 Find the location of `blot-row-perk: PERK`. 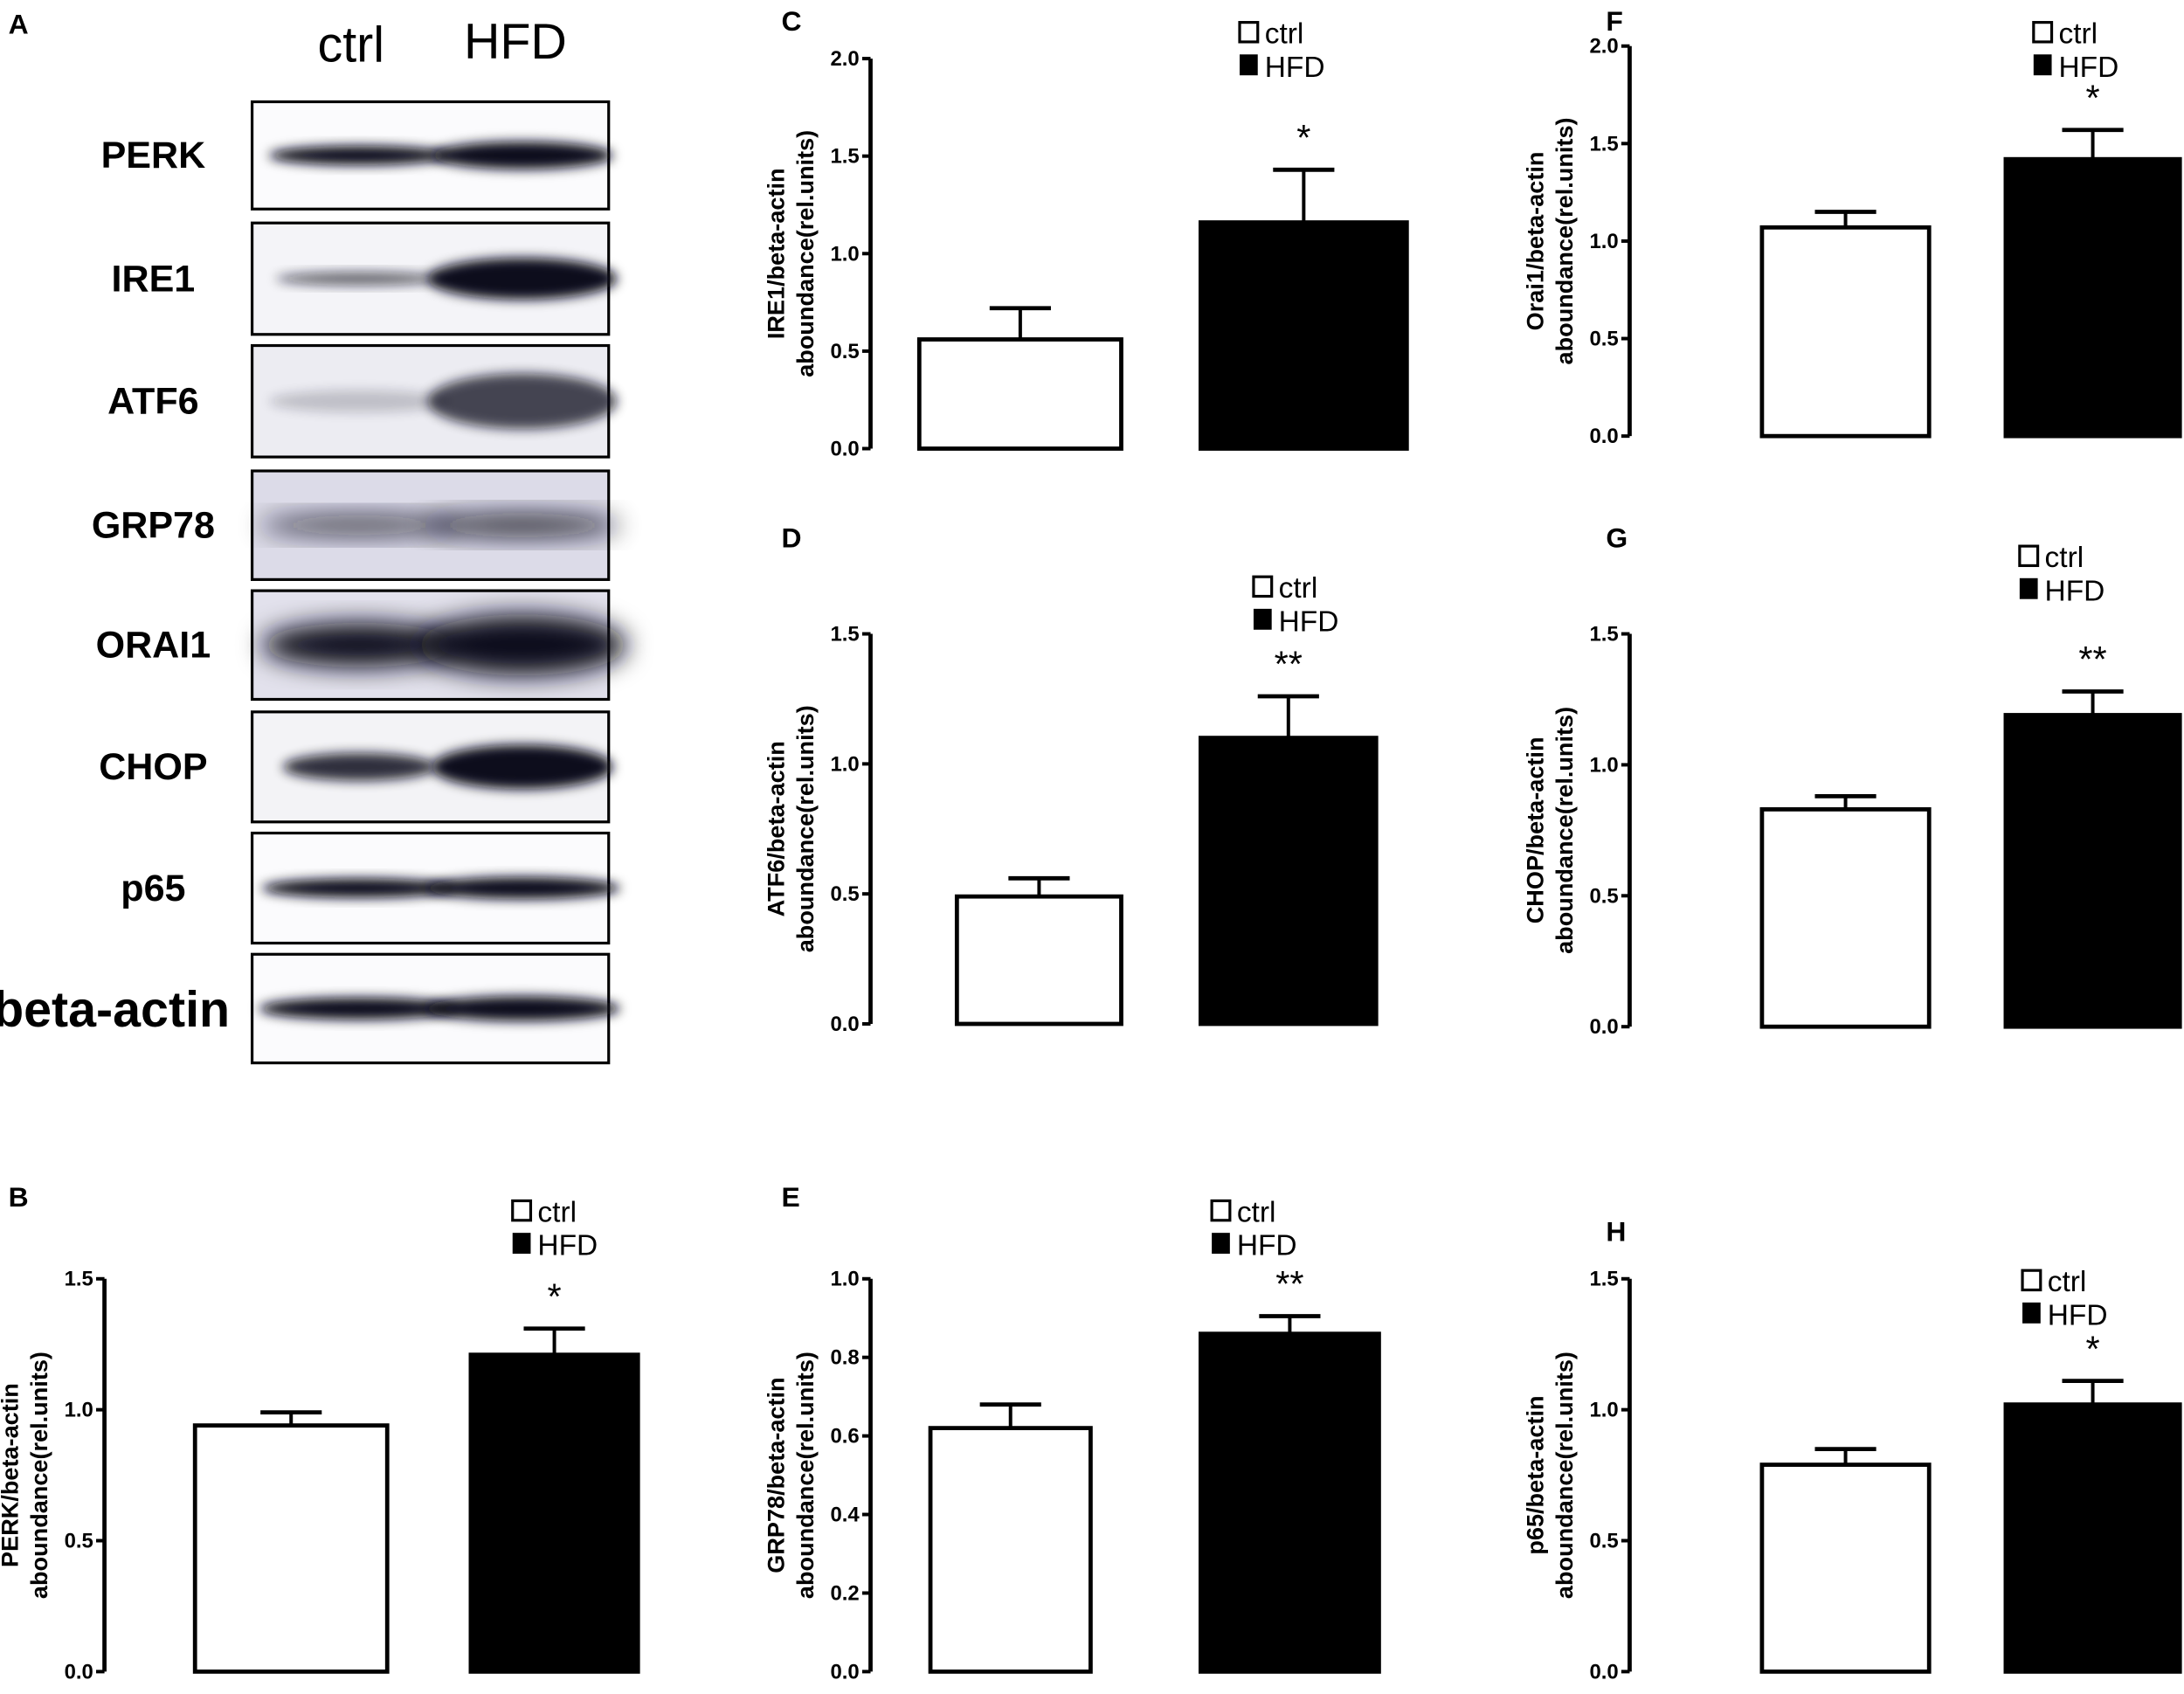

blot-row-perk: PERK is located at coordinates (357, 155).